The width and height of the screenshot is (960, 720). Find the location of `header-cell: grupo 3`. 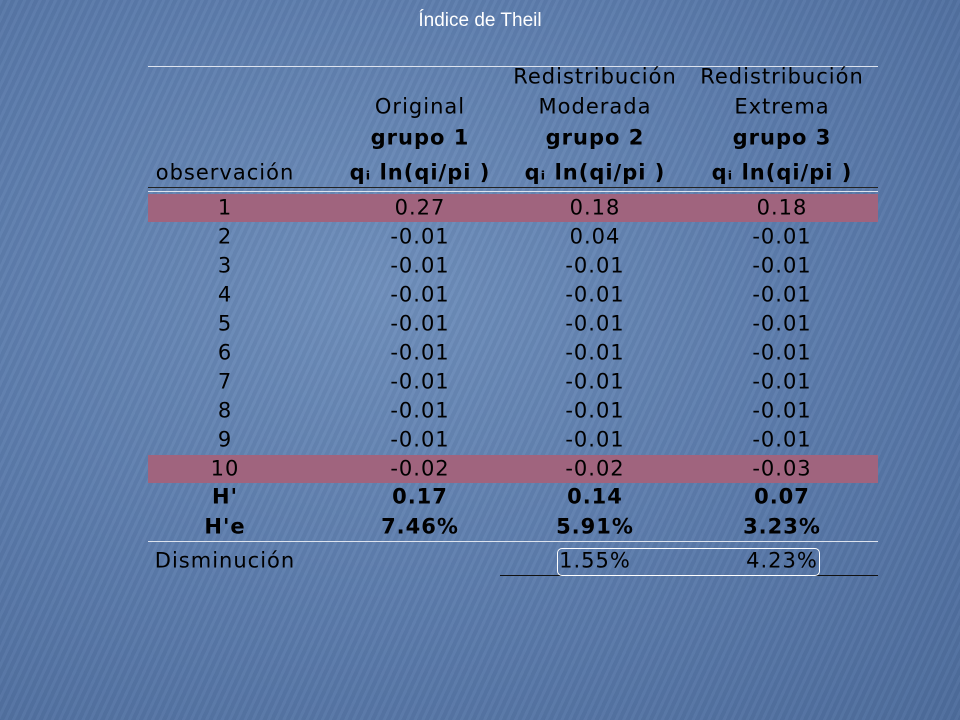

header-cell: grupo 3 is located at coordinates (782, 137).